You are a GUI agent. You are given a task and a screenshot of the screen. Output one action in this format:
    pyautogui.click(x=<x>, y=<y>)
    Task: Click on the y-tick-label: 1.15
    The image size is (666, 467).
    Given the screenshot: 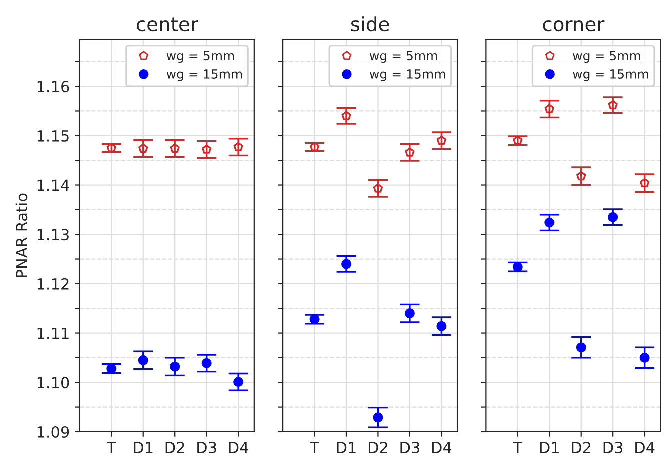 What is the action you would take?
    pyautogui.click(x=53, y=136)
    